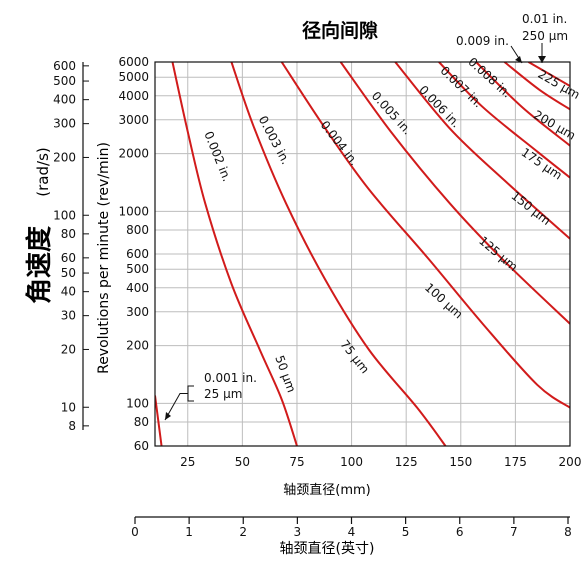  Describe the element at coordinates (137, 288) in the screenshot. I see `y-rpm-tick-label: 400` at that location.